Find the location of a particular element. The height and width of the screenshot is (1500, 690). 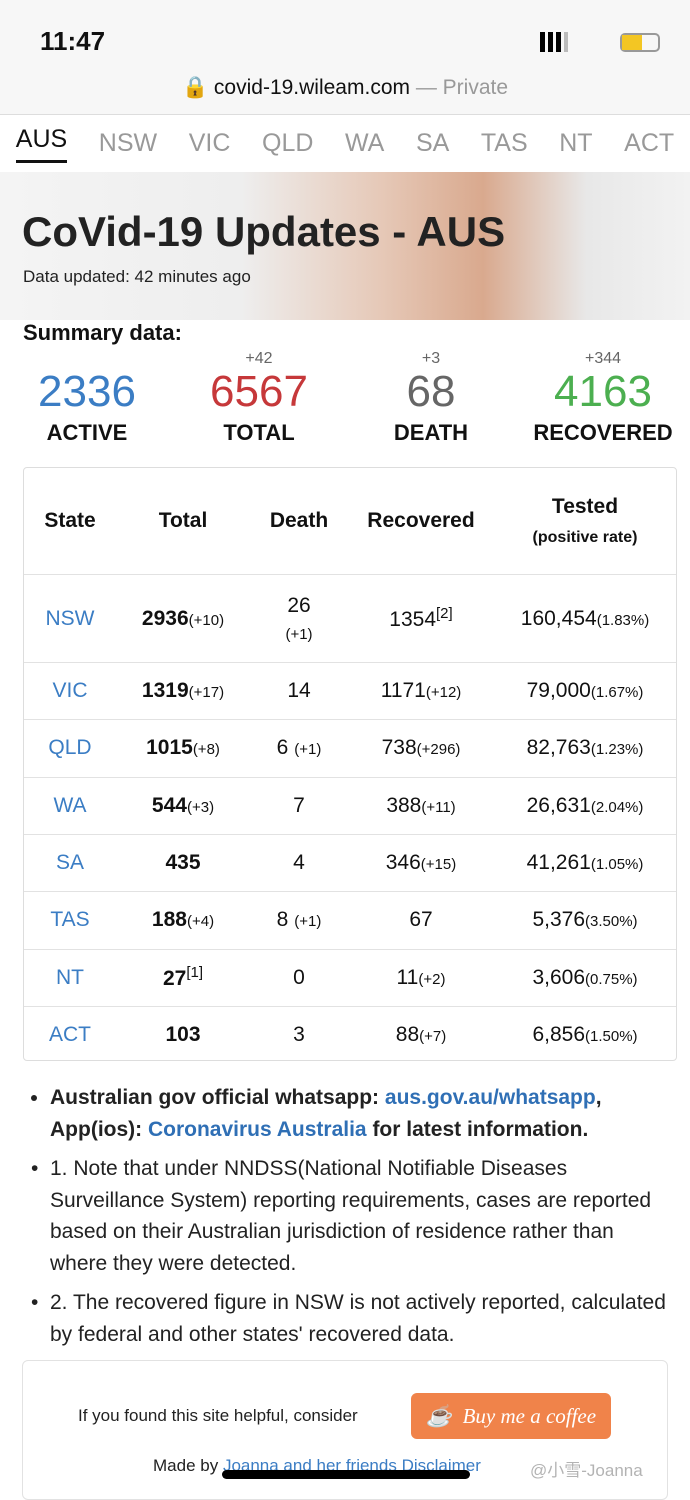

tab: NT is located at coordinates (576, 143).